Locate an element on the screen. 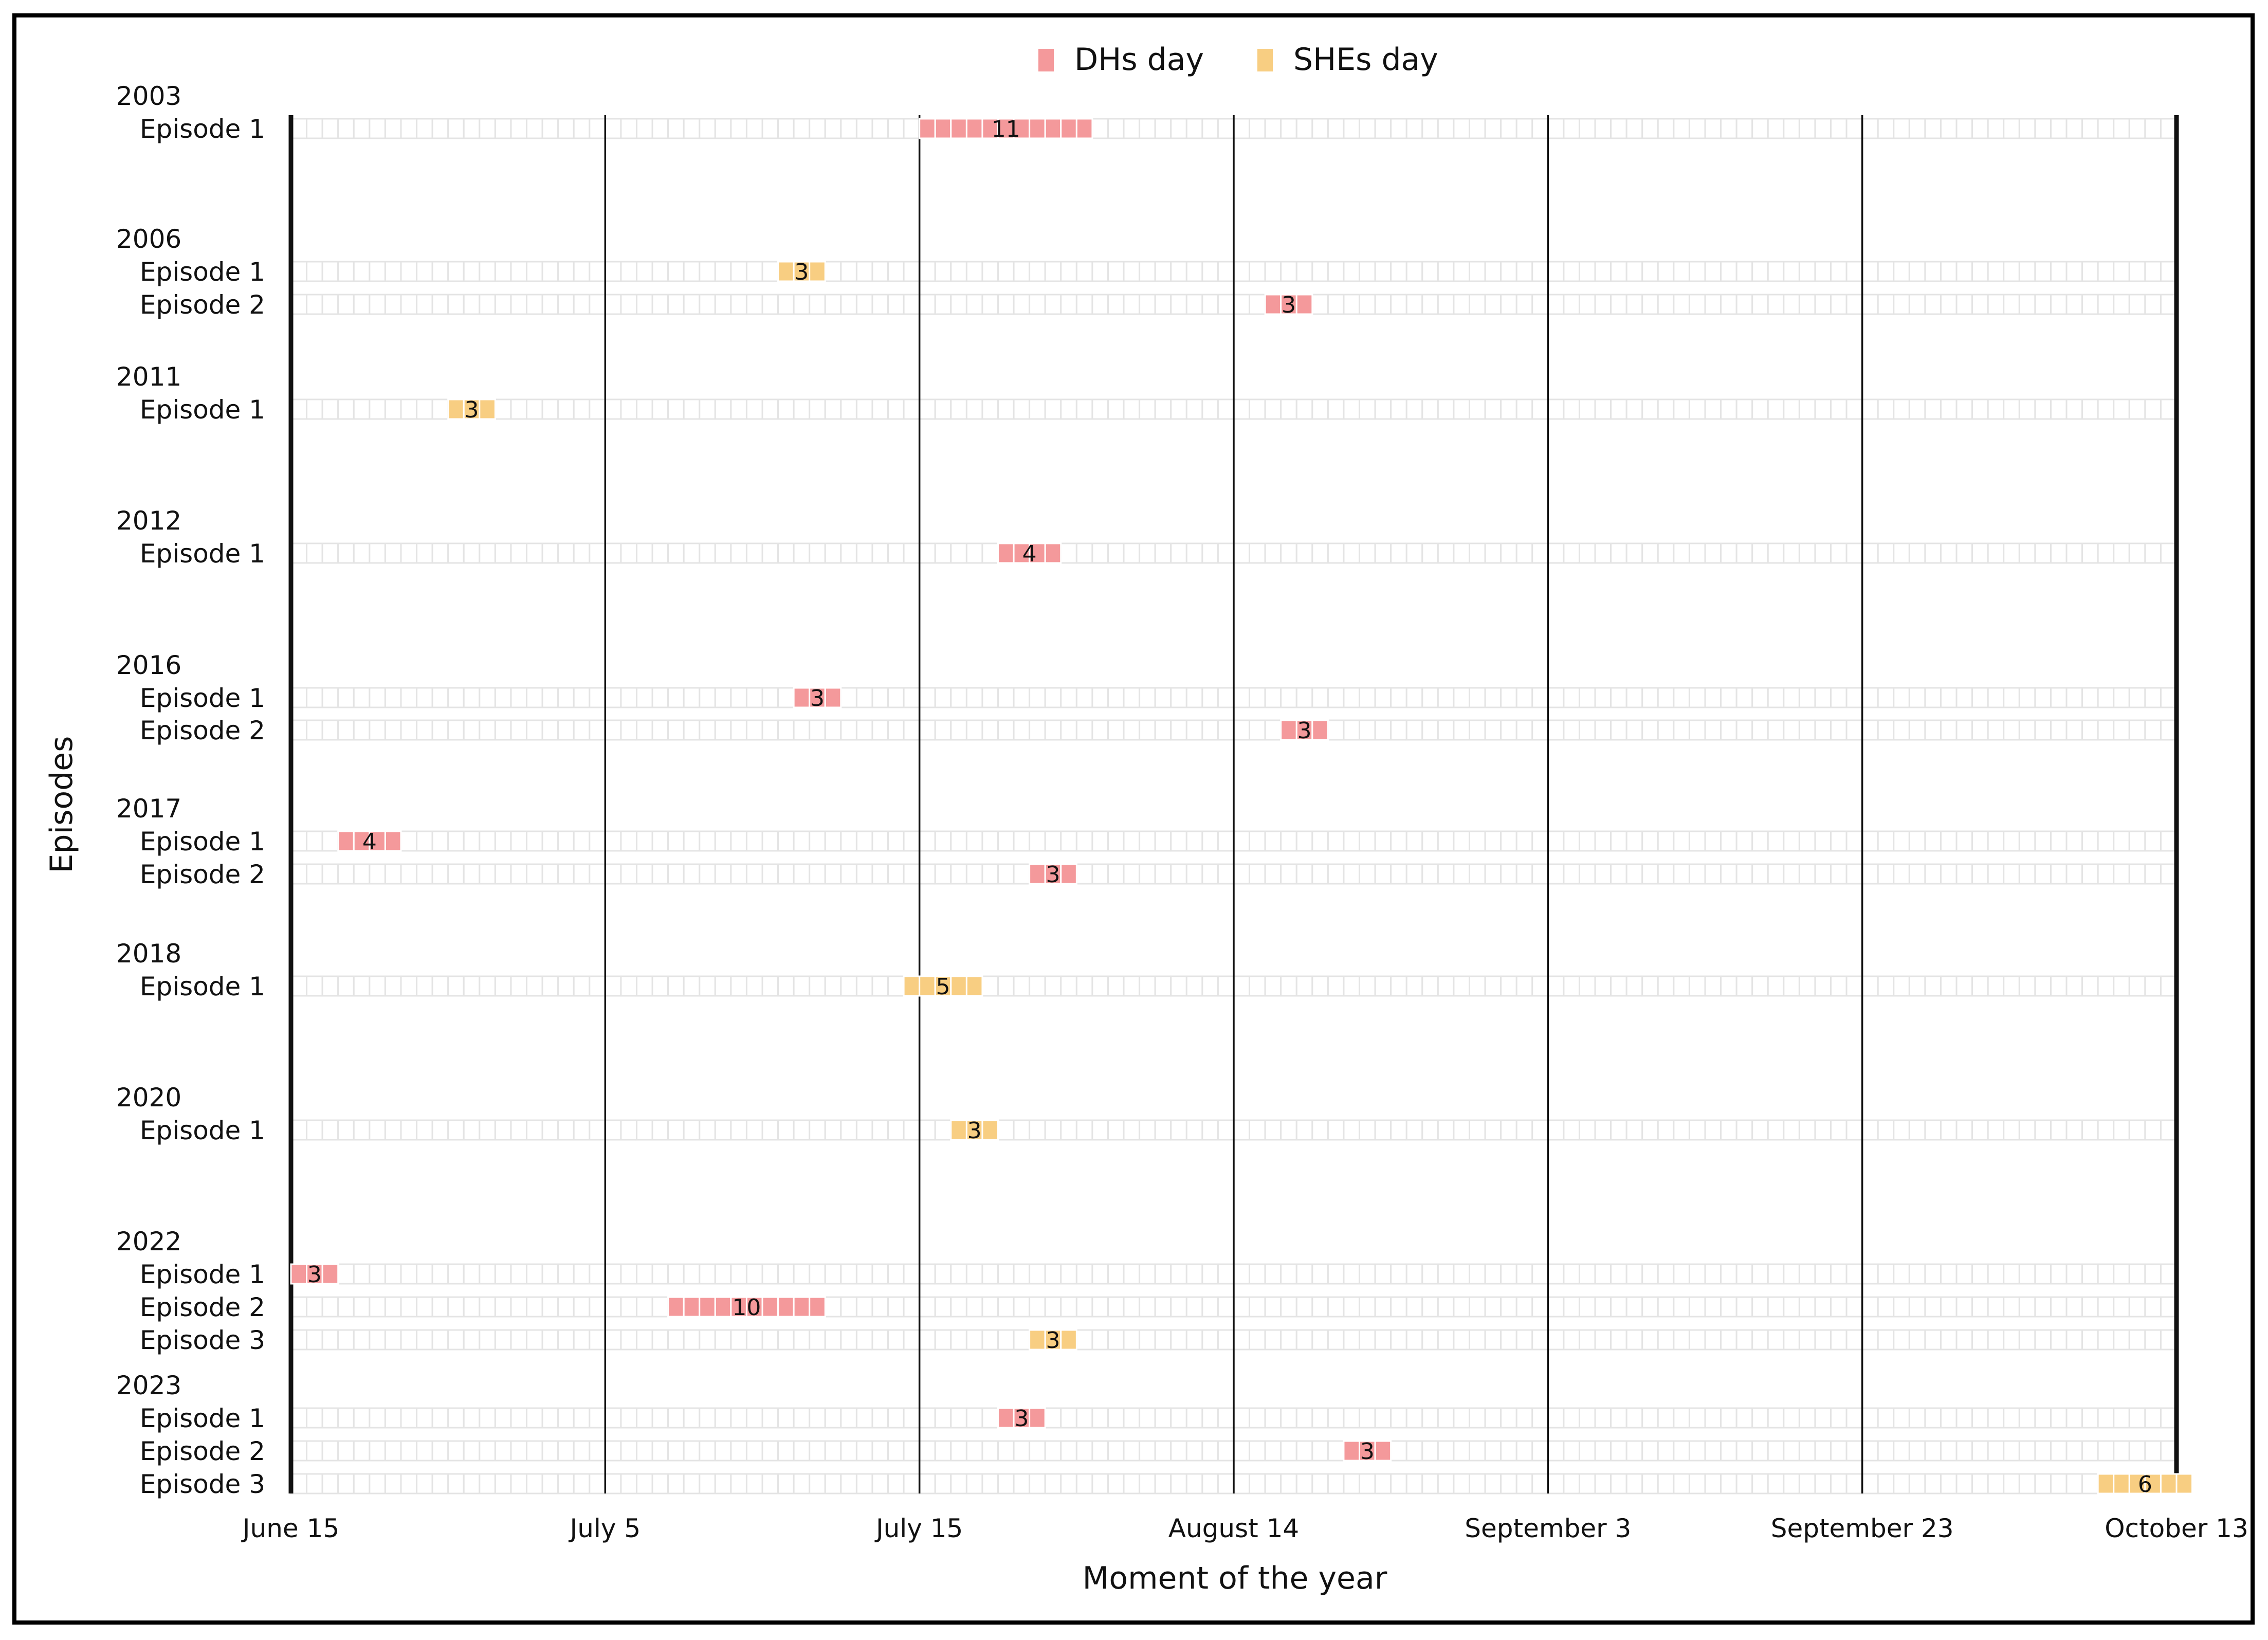 Image resolution: width=2268 pixels, height=1640 pixels. episode-label-2006-1: Episode 1 is located at coordinates (202, 272).